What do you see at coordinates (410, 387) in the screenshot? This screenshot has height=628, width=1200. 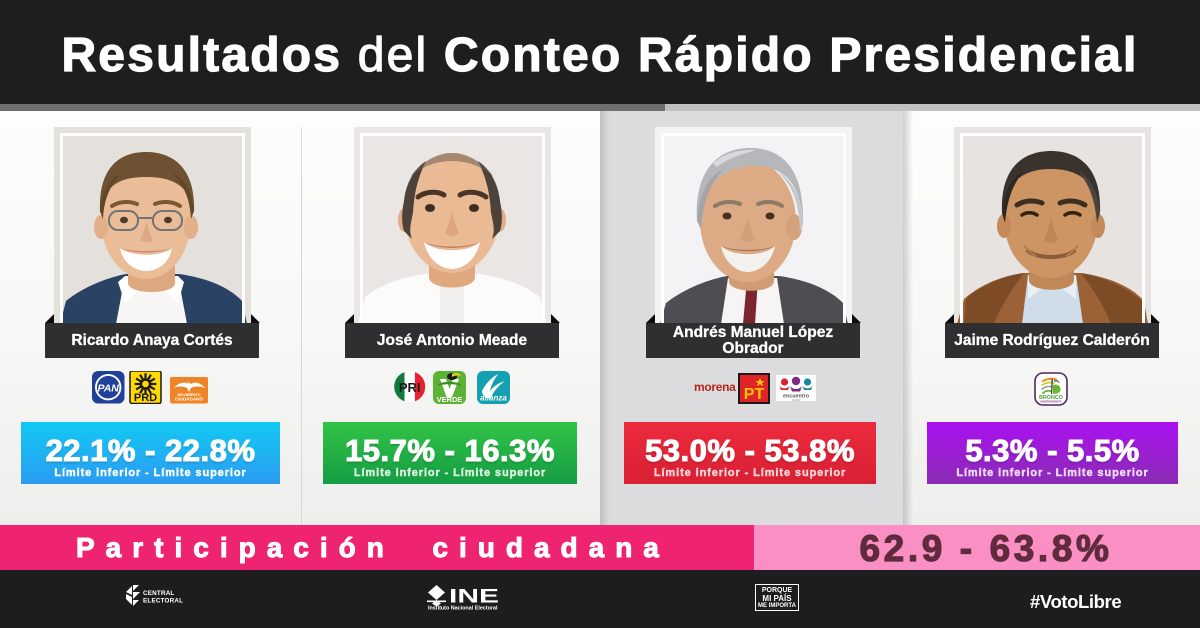 I see `svg-text: PRI` at bounding box center [410, 387].